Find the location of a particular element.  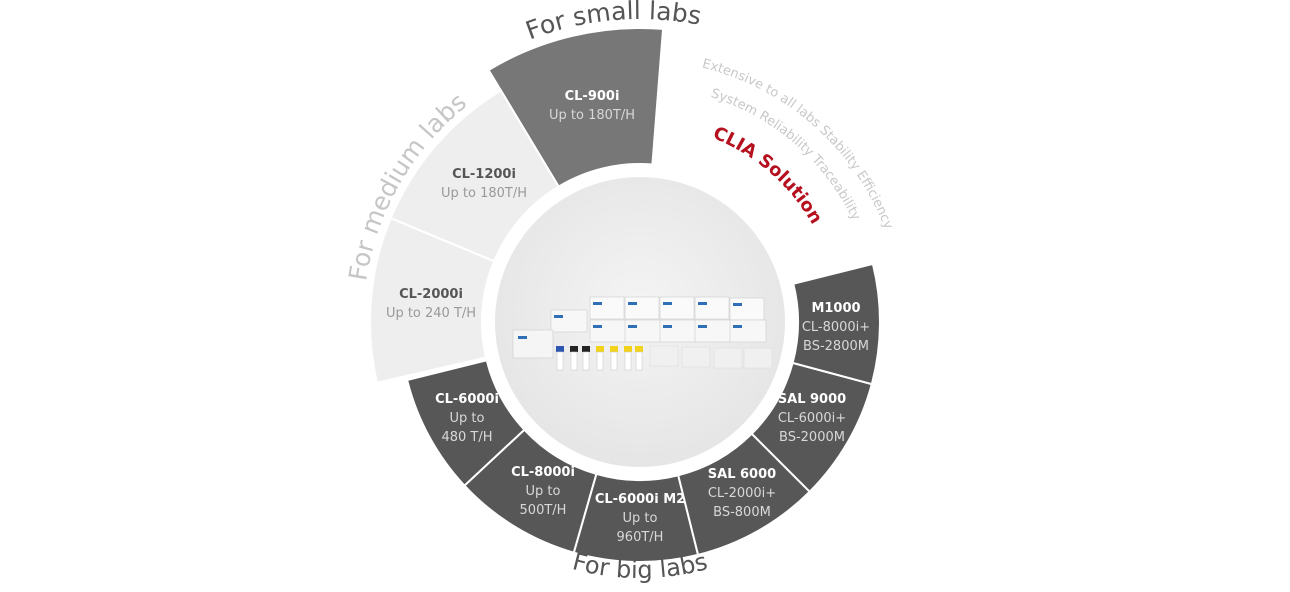

segment-cl-8000i is located at coordinates (530, 491).